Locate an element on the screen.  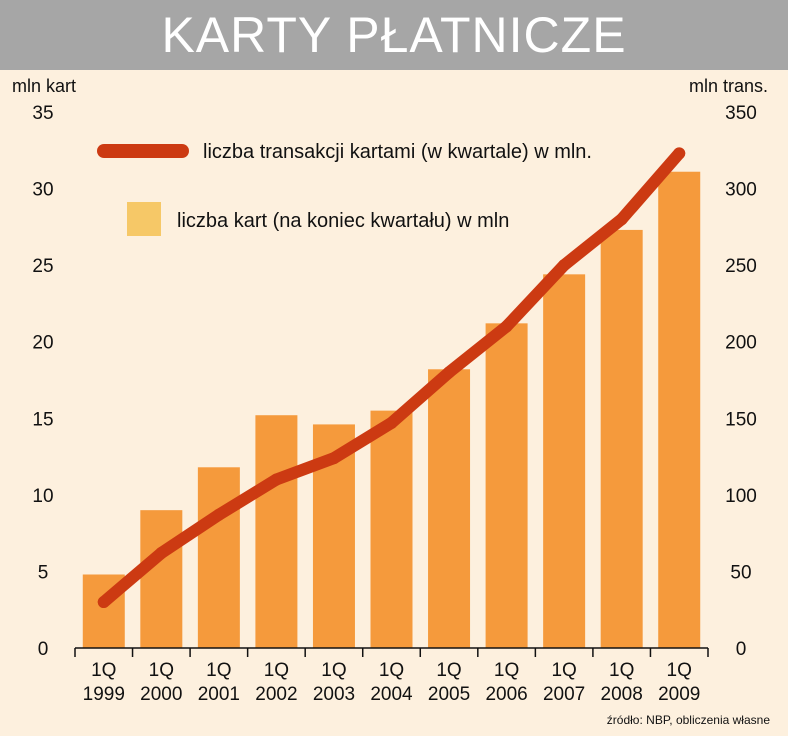
left-tick-label: 5 is located at coordinates (43, 572).